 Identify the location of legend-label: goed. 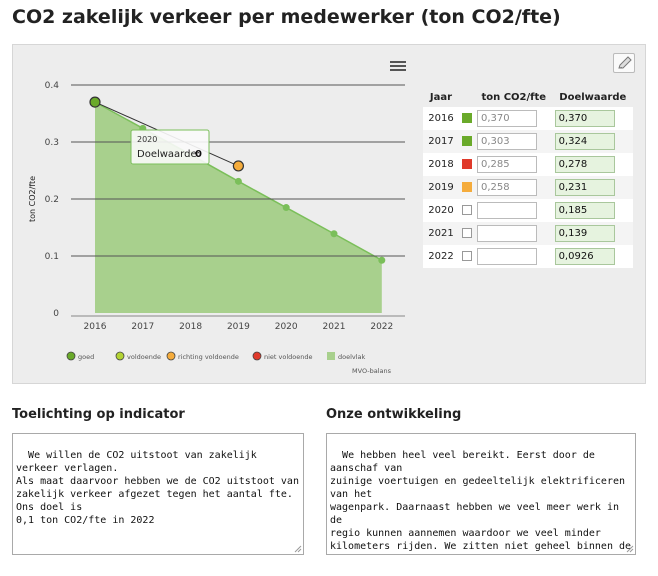
(86, 357).